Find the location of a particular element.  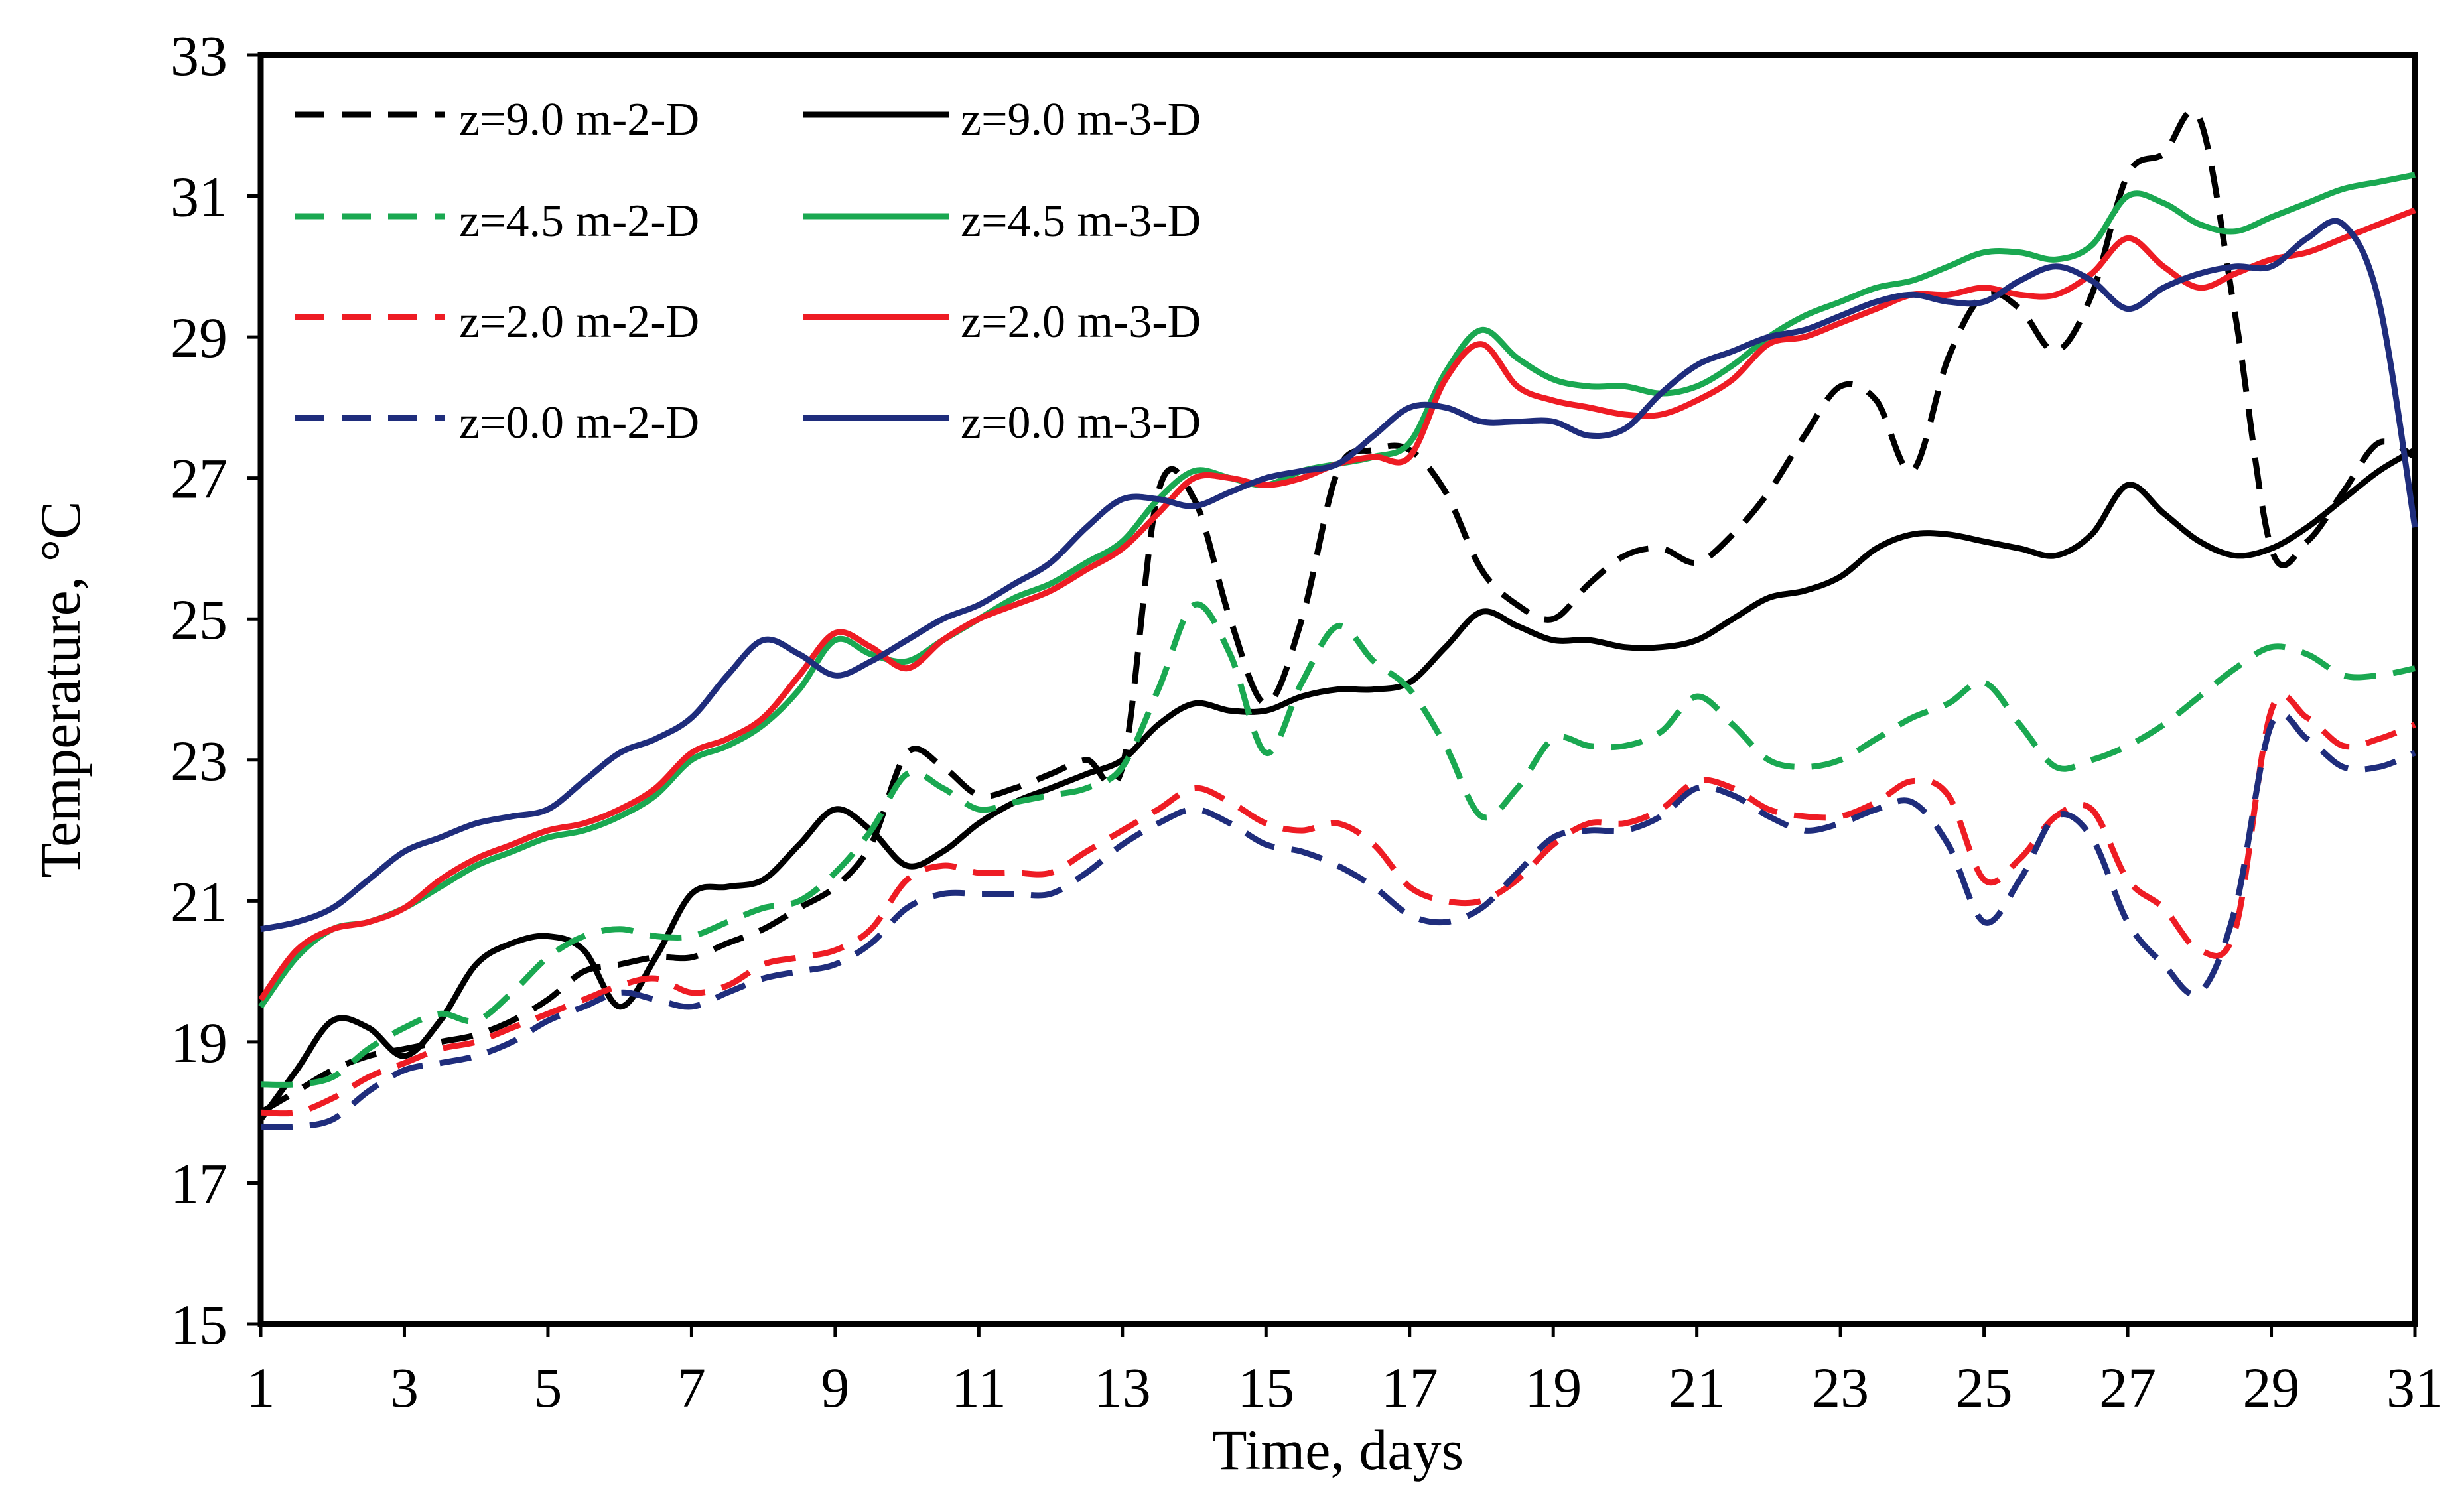

x-axis-label: Time, days is located at coordinates (1338, 1450).